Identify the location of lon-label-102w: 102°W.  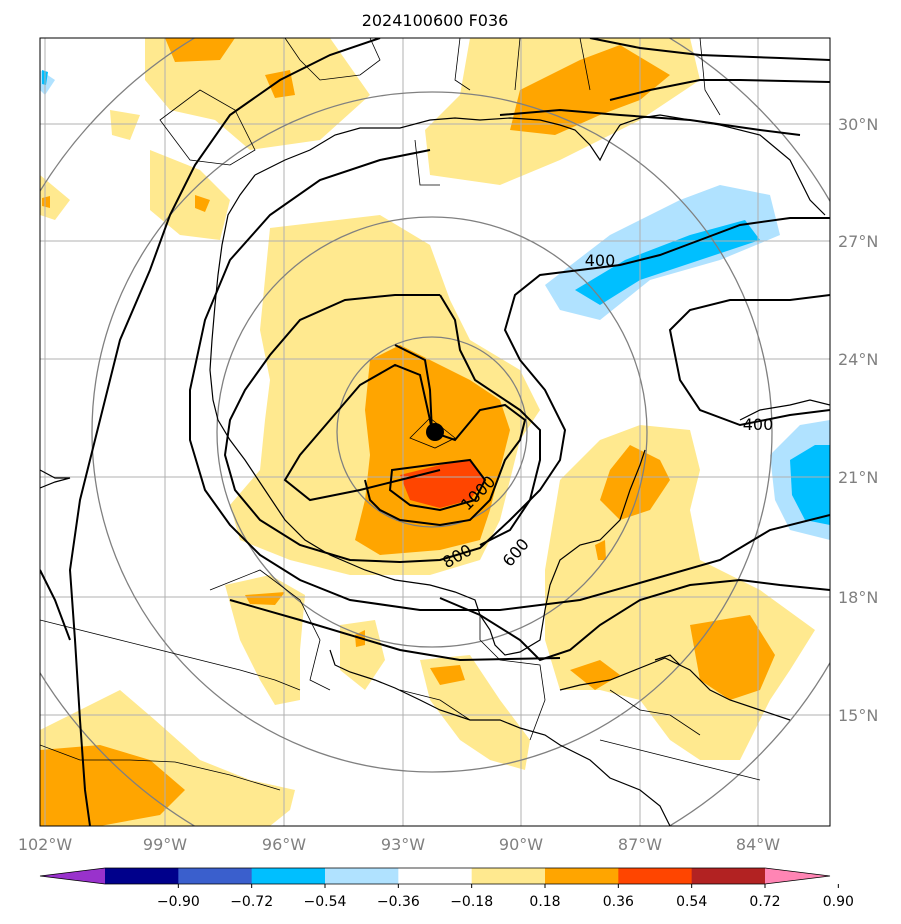
(45, 844).